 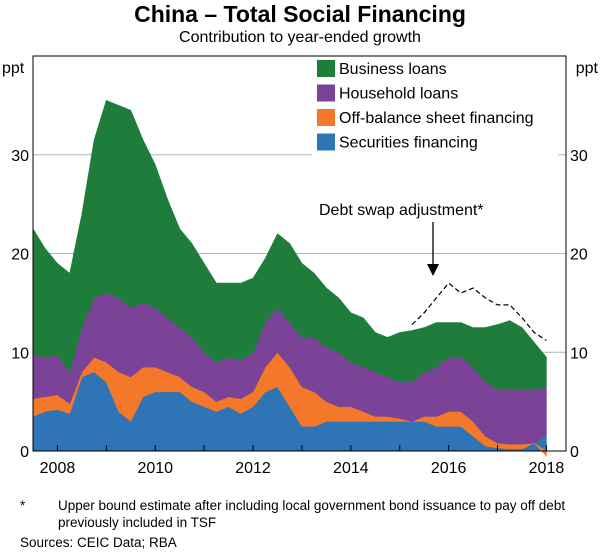 I want to click on annotation: Debt swap adjustment*, so click(x=401, y=239).